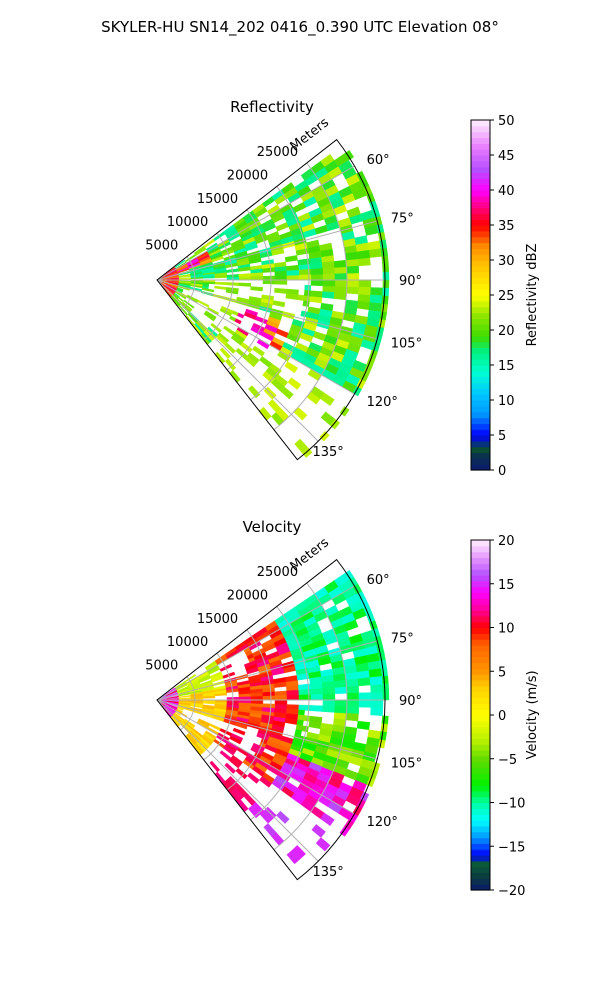  Describe the element at coordinates (506, 191) in the screenshot. I see `colorbar-tick-label: 40` at that location.